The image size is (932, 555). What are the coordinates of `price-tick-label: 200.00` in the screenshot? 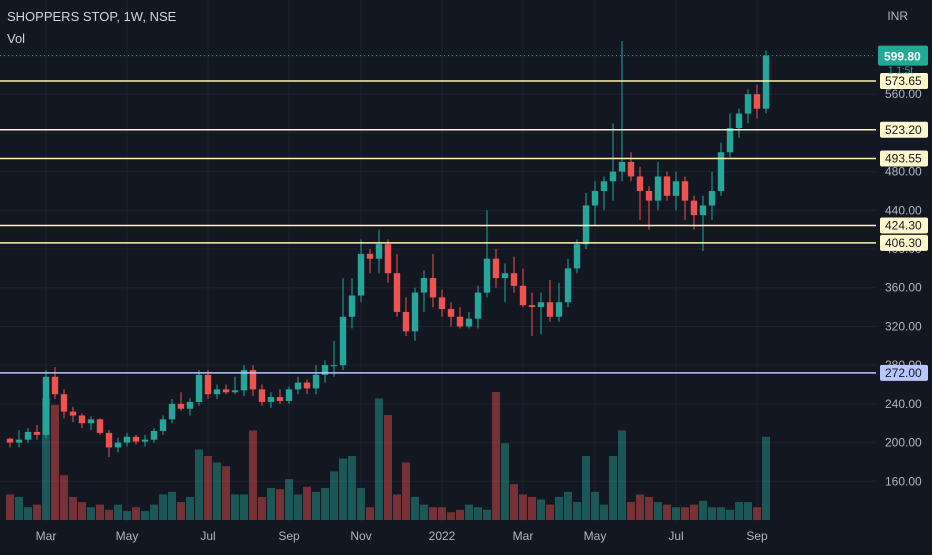 It's located at (903, 443).